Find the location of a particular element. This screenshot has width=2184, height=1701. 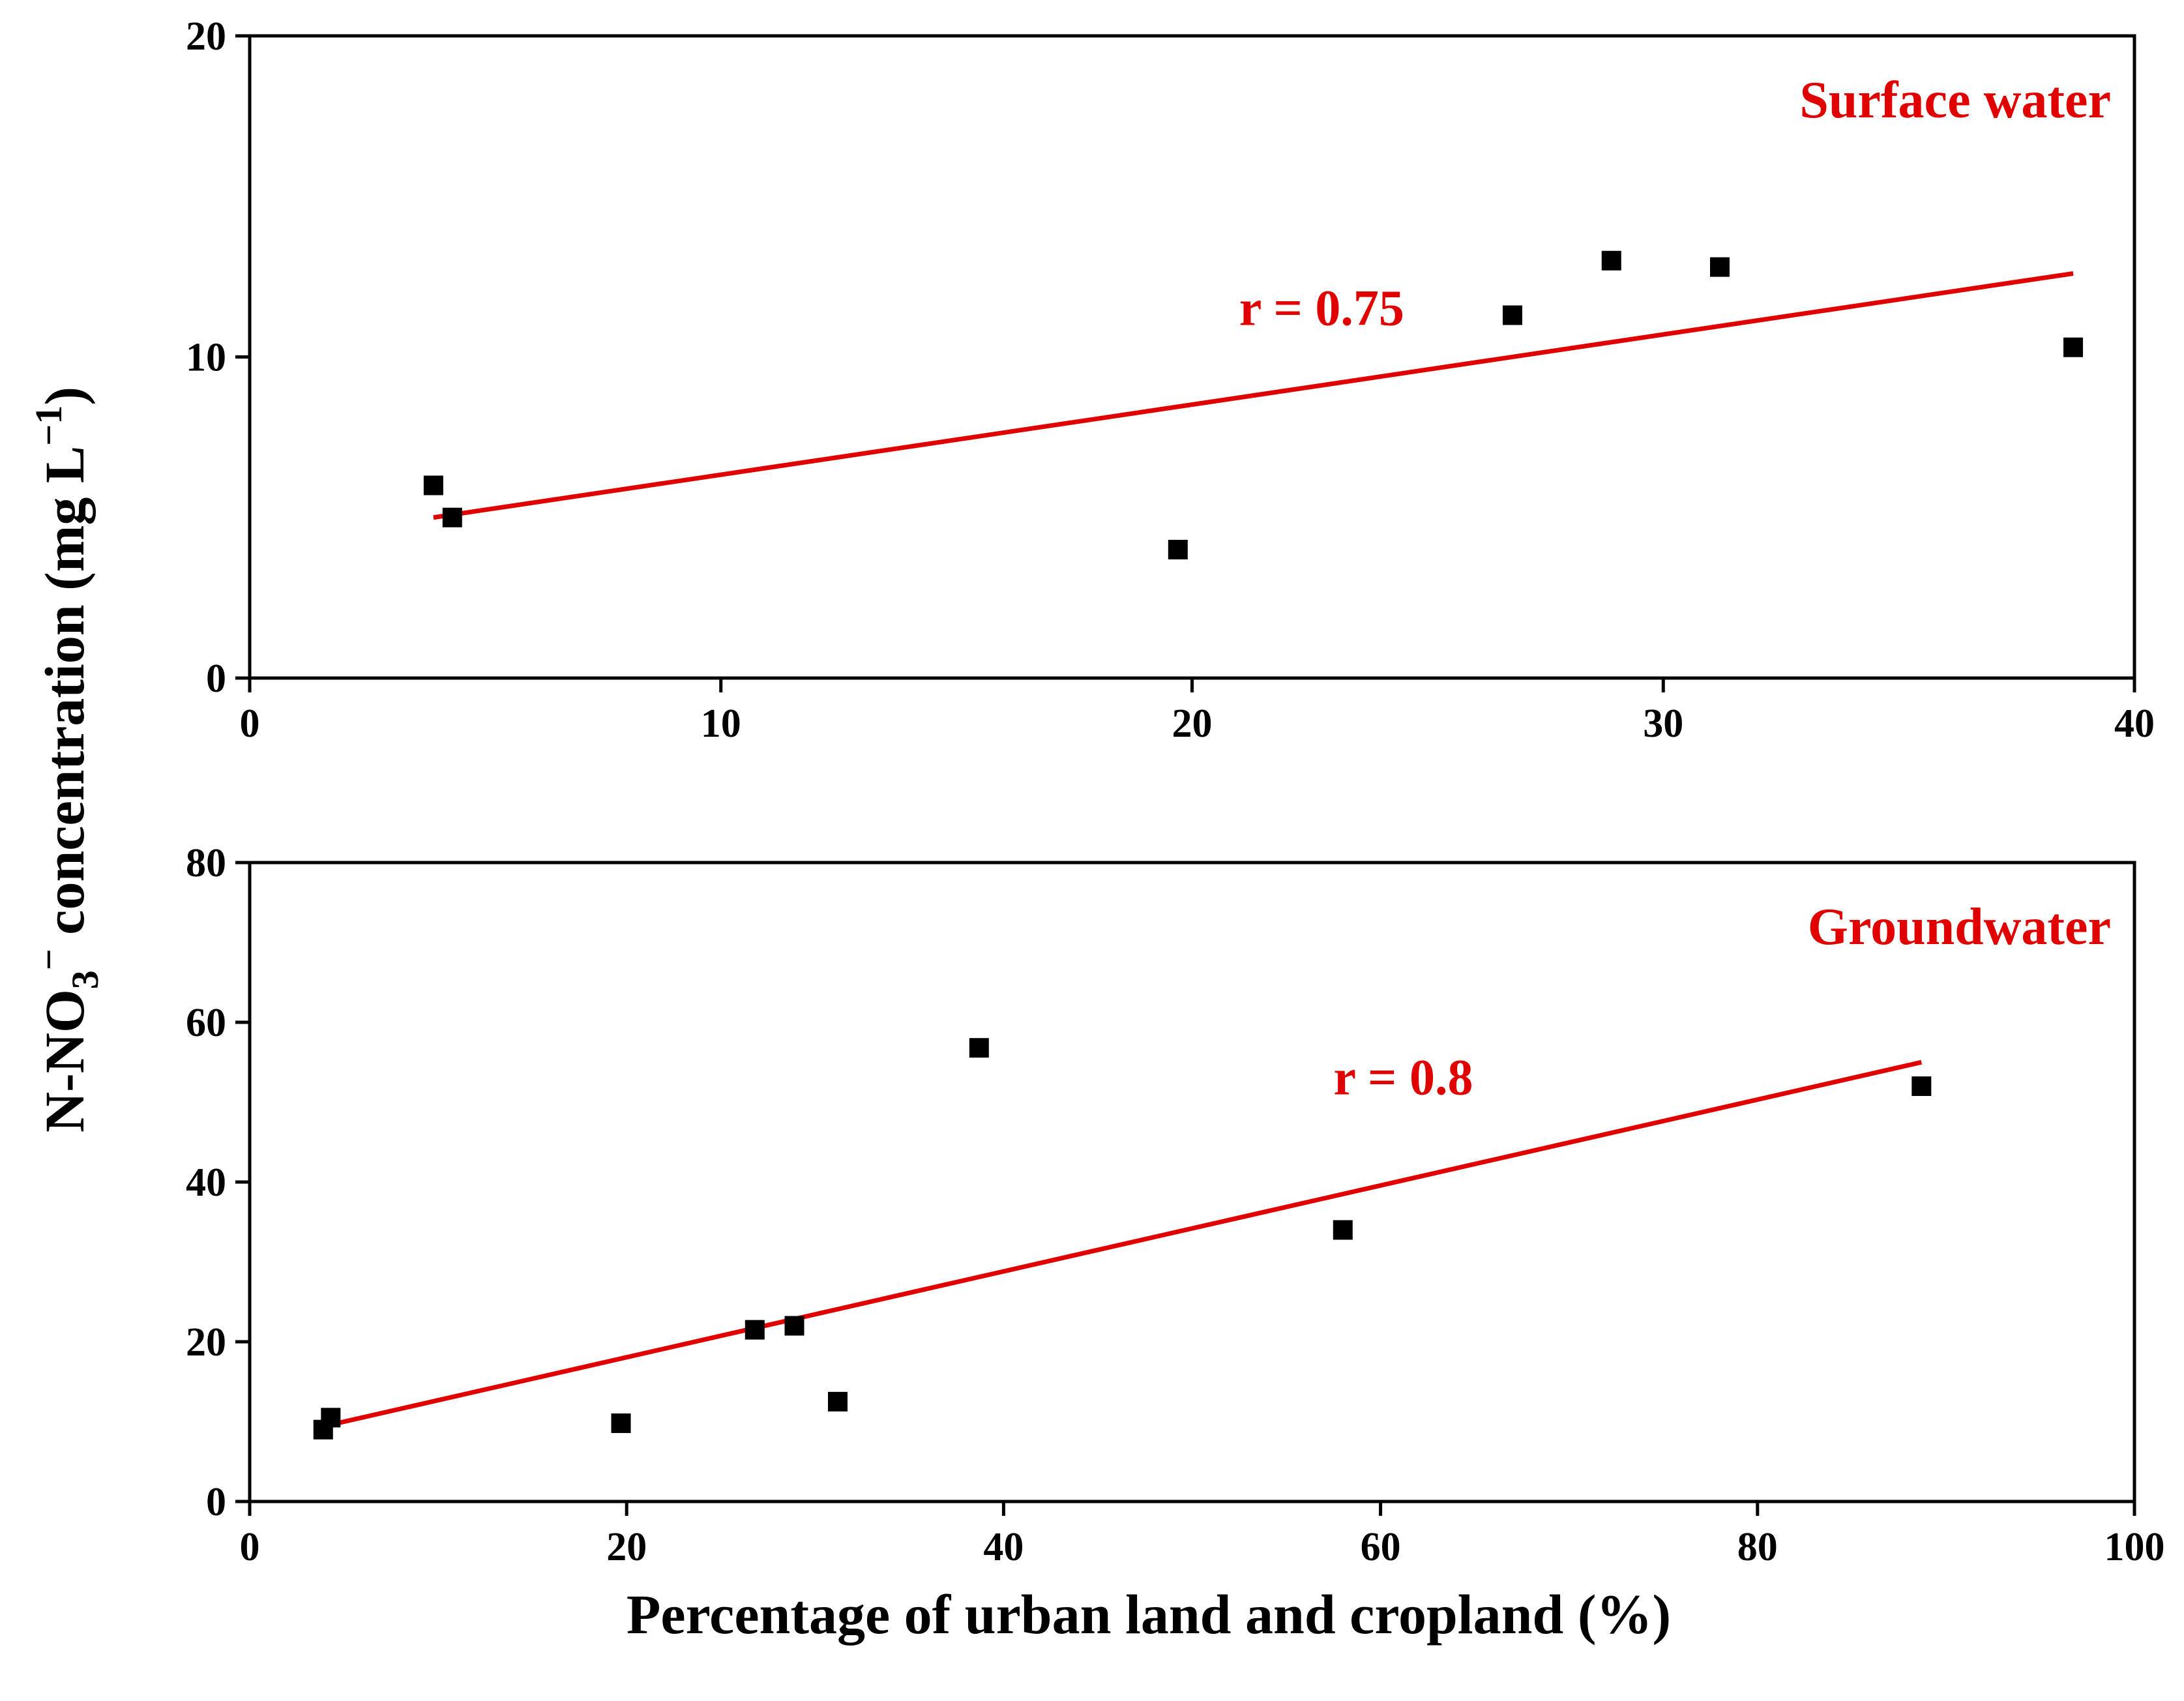

groundwater-y-tick-label: 0 is located at coordinates (216, 1502).